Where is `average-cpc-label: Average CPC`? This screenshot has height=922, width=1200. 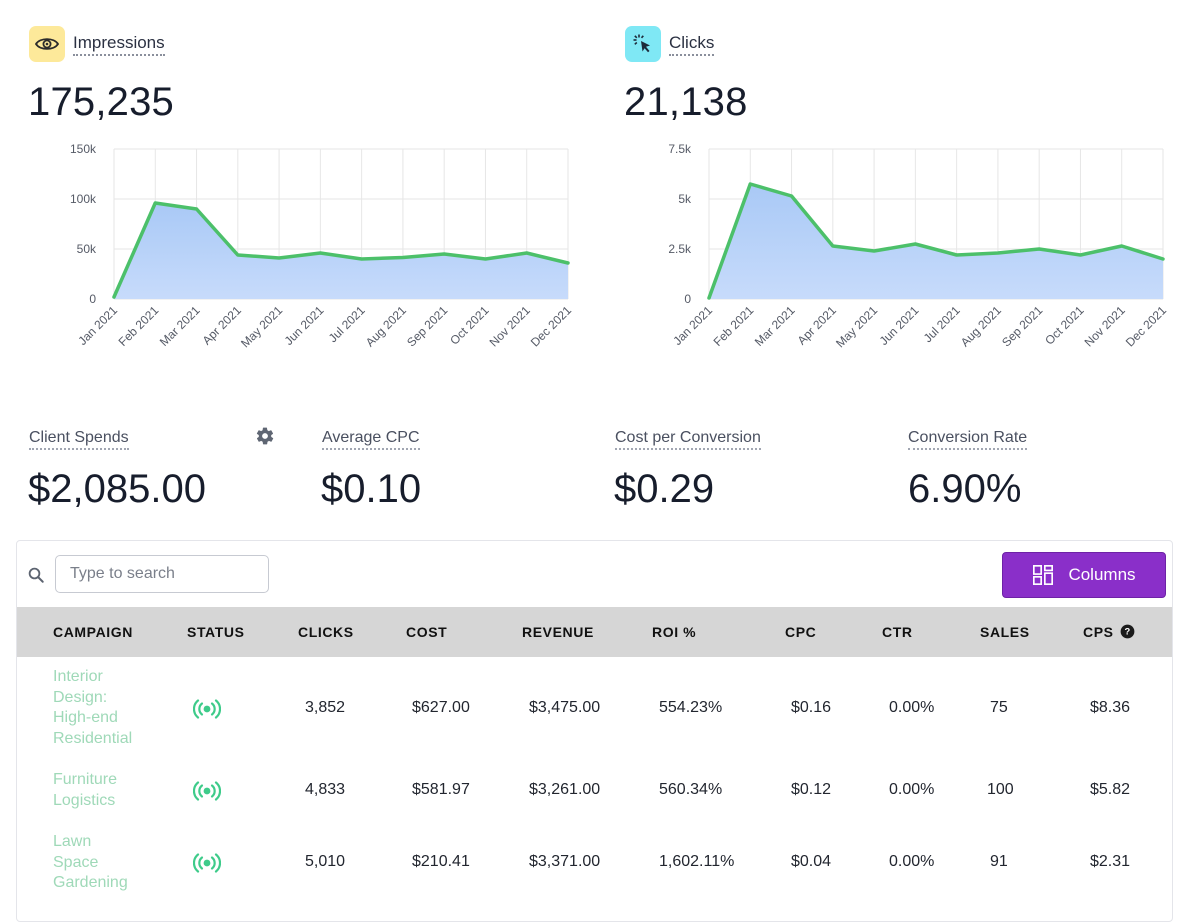
average-cpc-label: Average CPC is located at coordinates (371, 439).